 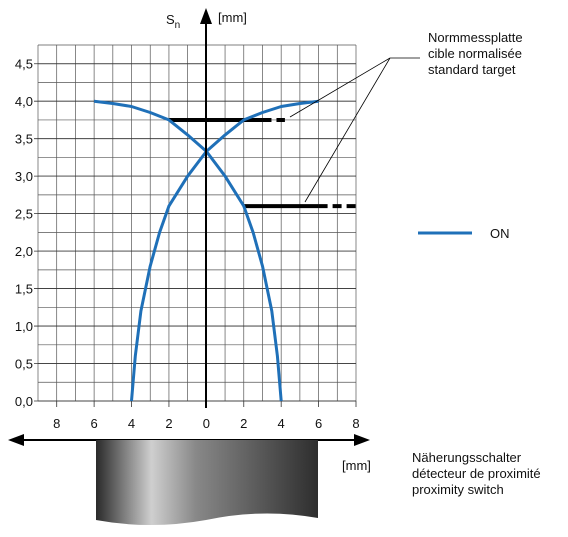 What do you see at coordinates (24, 326) in the screenshot?
I see `y-tick-label: 1,0` at bounding box center [24, 326].